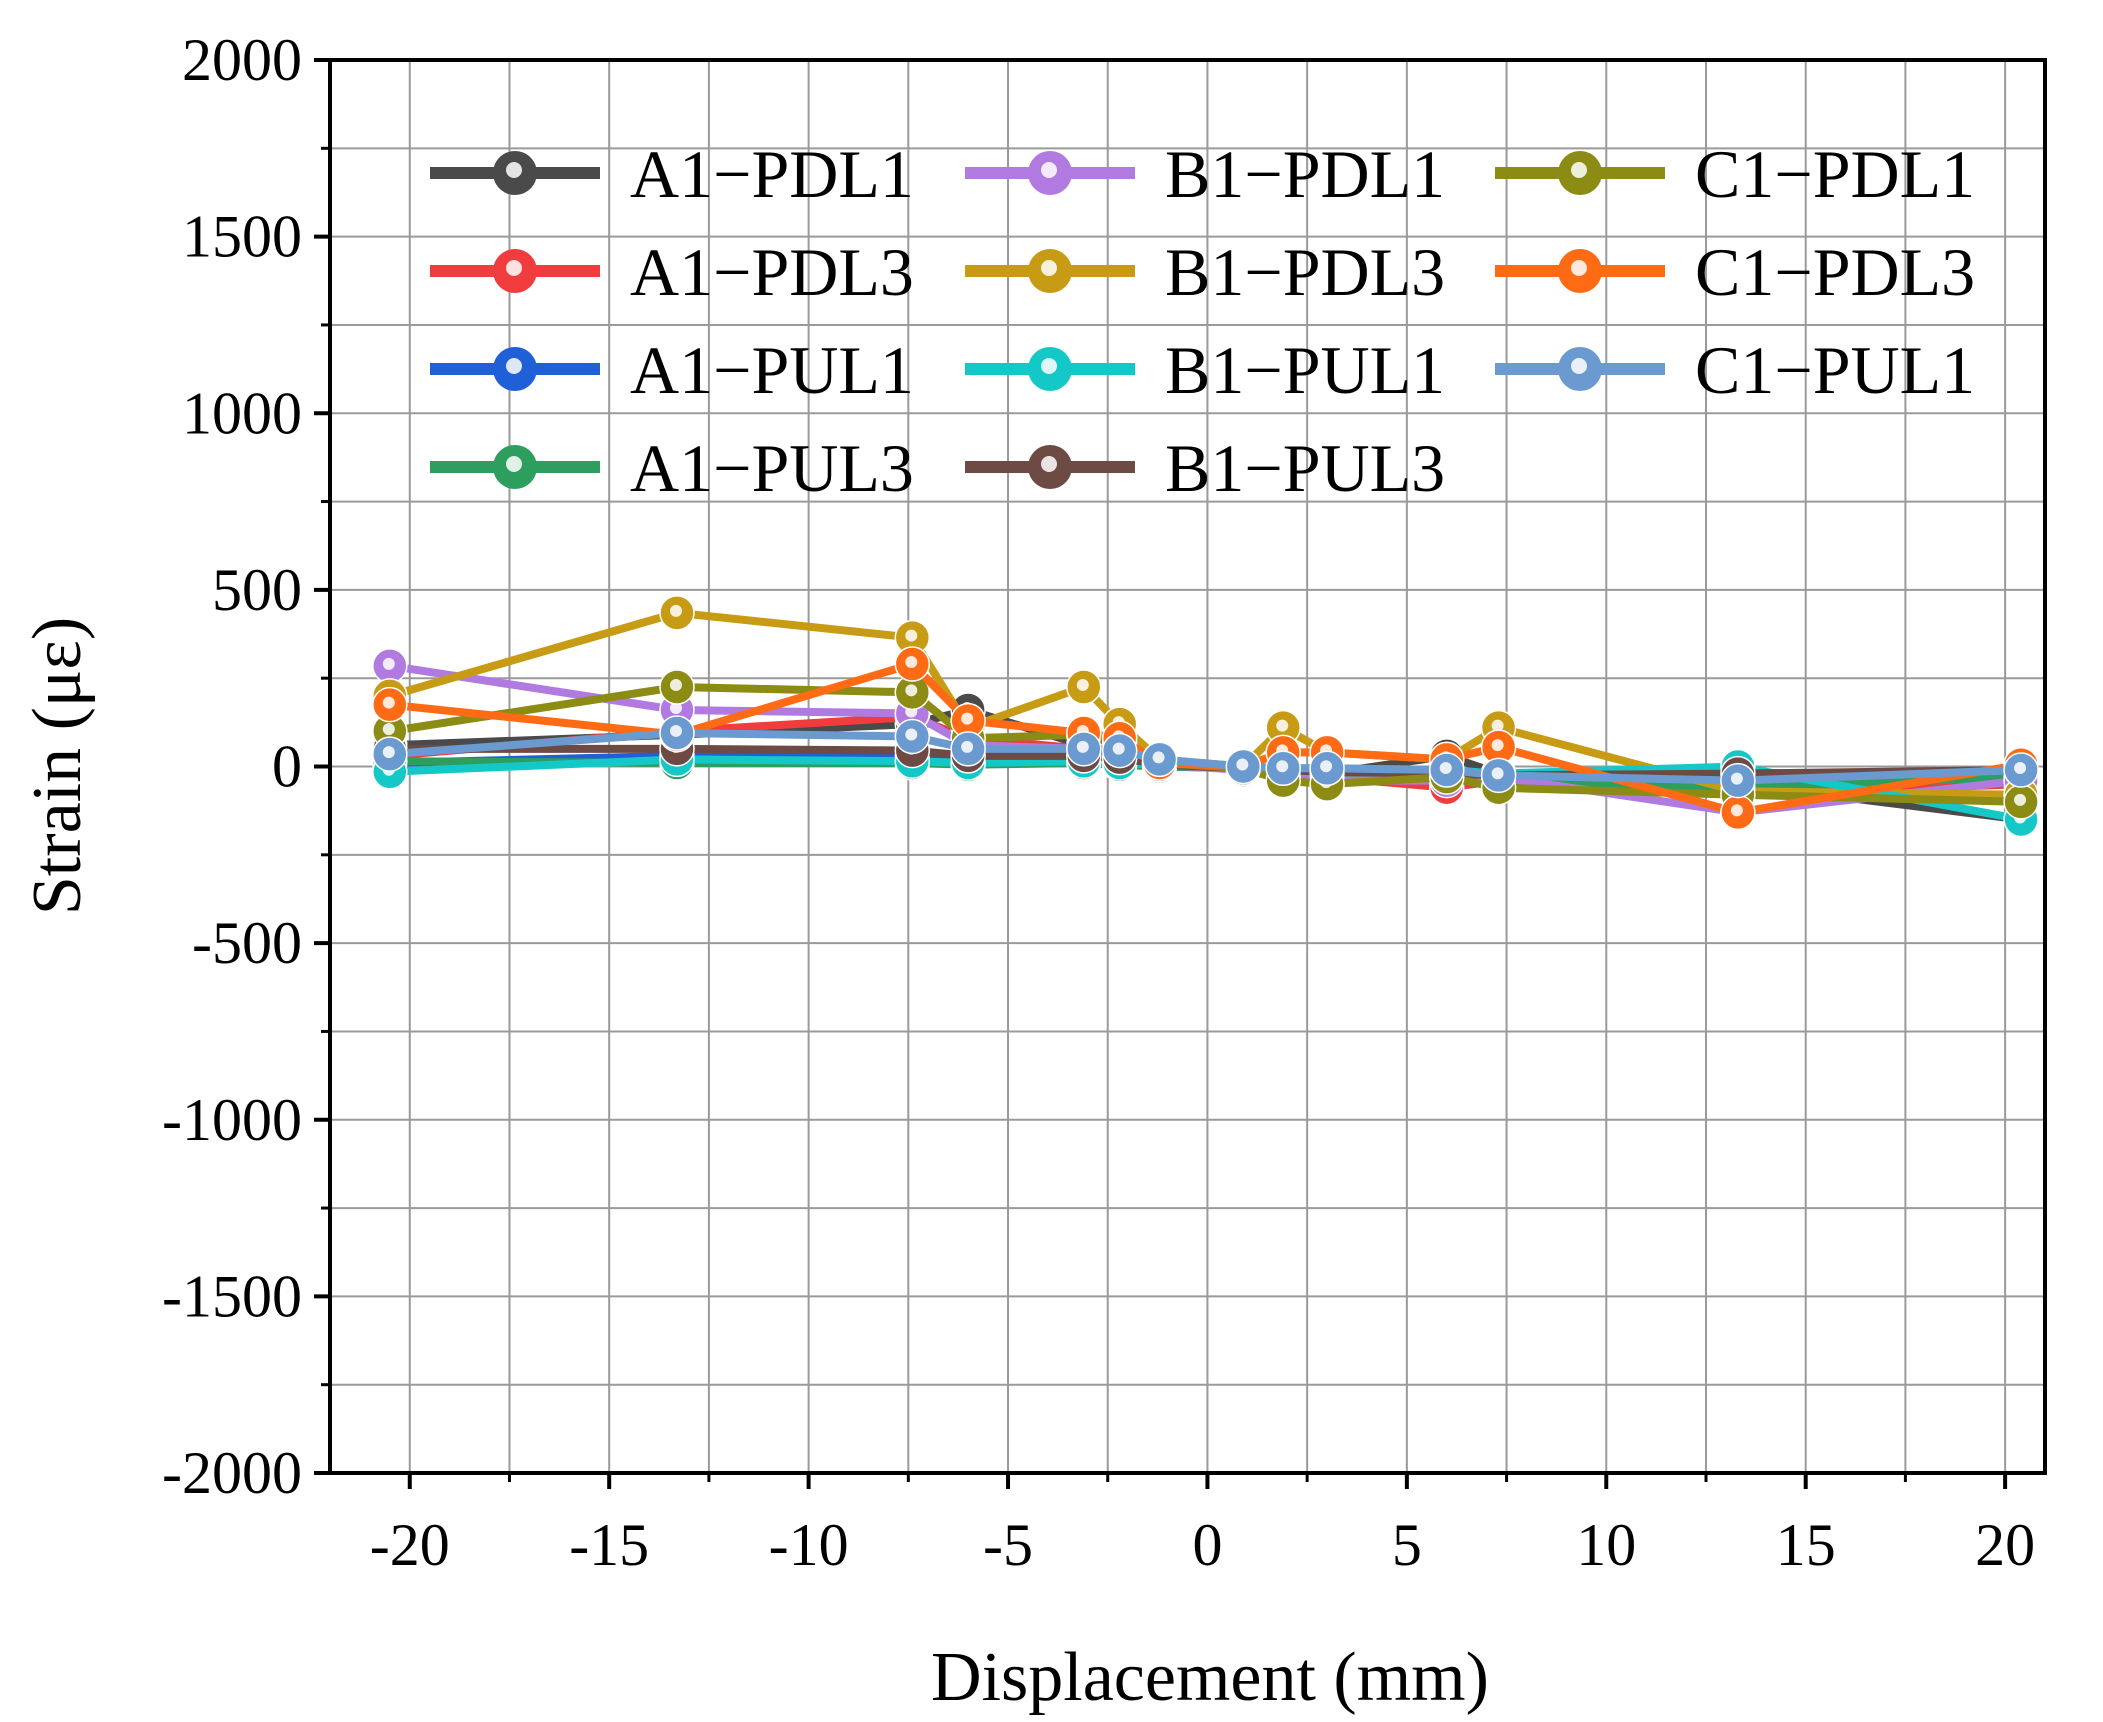  I want to click on legend-label: B1−PDL3, so click(1305, 272).